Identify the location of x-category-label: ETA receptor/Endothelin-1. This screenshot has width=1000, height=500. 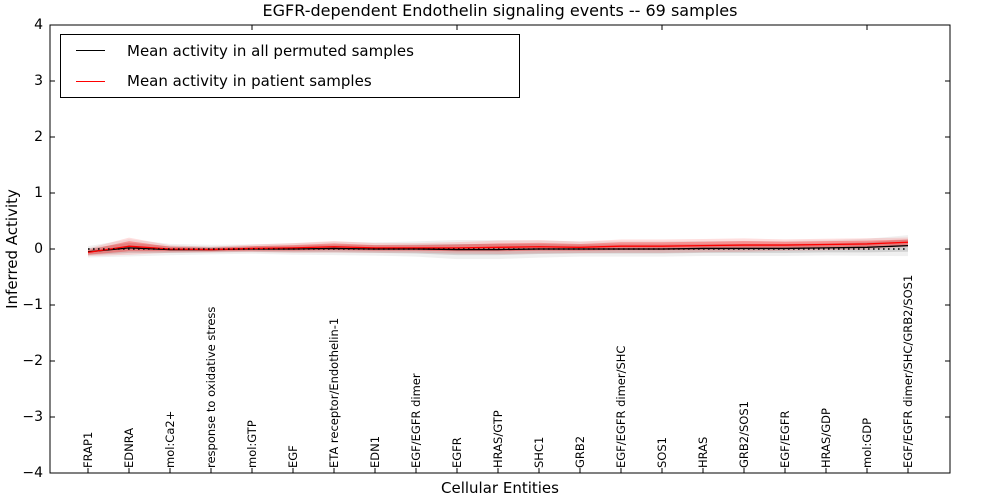
(334, 393).